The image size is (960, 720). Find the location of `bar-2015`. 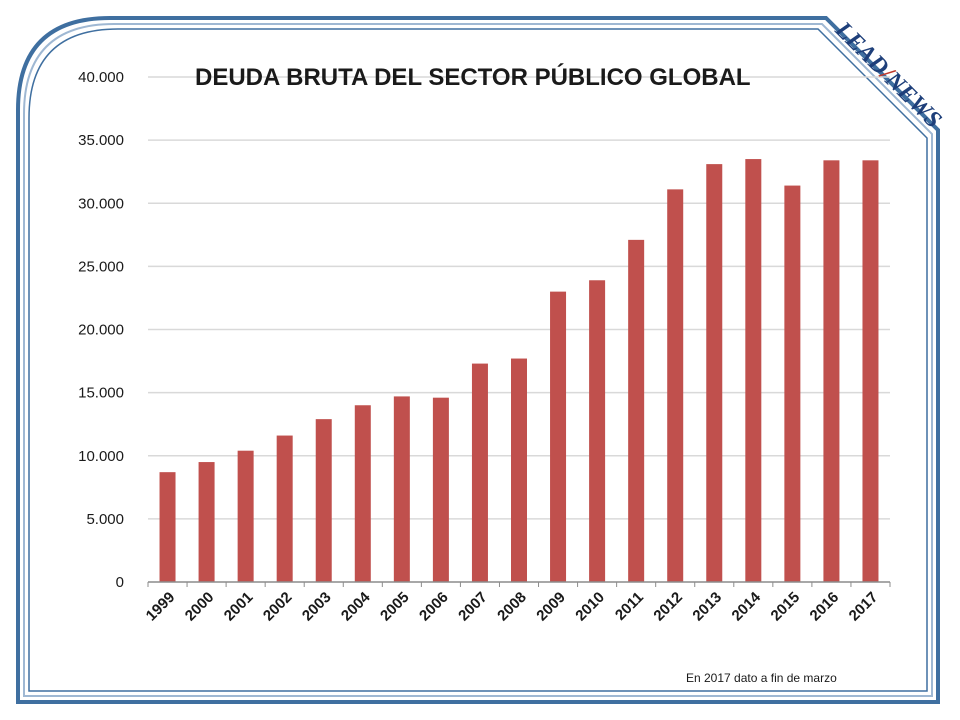

bar-2015 is located at coordinates (792, 383).